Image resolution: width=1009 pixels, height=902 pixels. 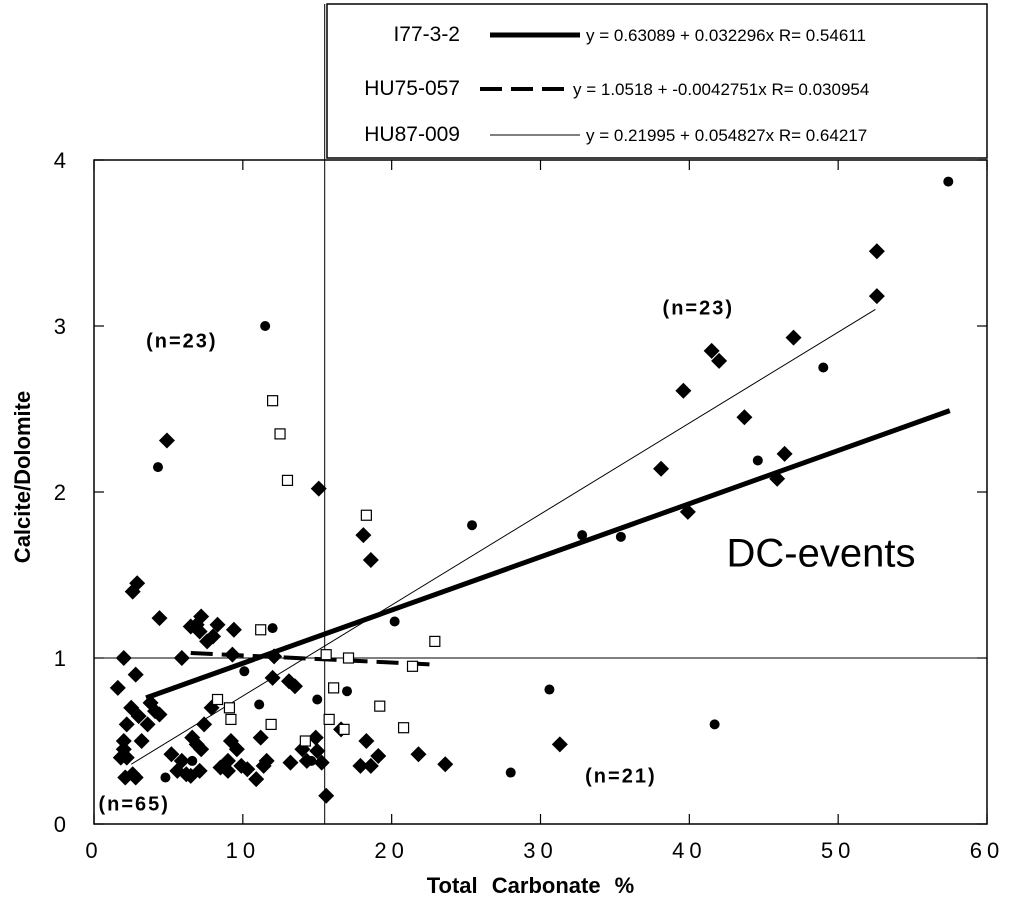 What do you see at coordinates (93, 850) in the screenshot?
I see `x-tick-label: 0` at bounding box center [93, 850].